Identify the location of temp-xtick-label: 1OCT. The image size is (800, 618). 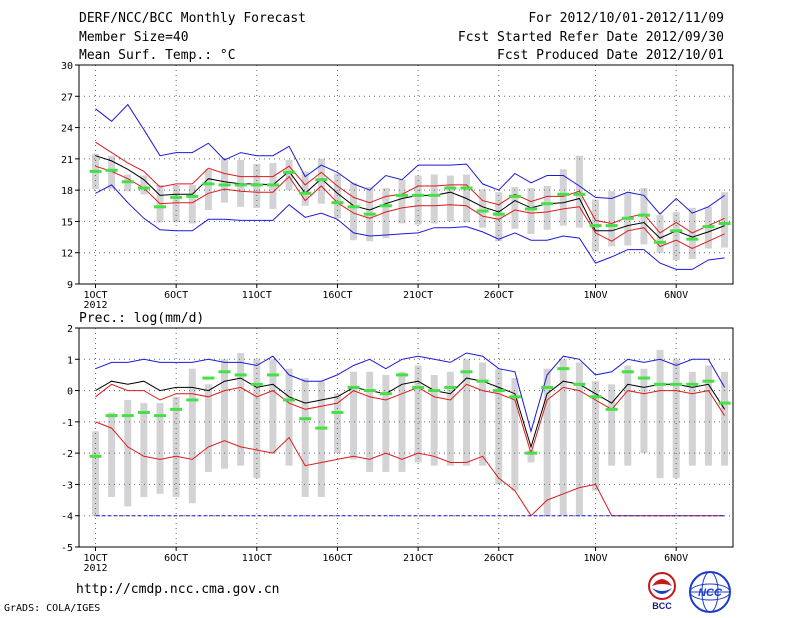
(95, 295).